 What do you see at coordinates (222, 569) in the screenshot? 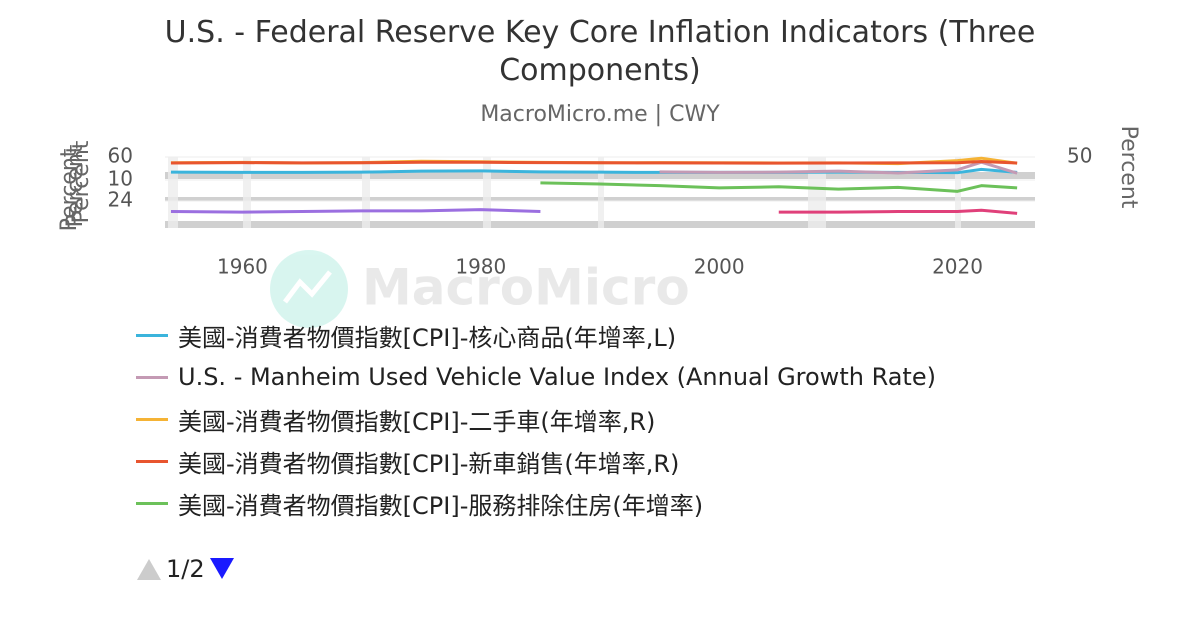
I see `page-down` at bounding box center [222, 569].